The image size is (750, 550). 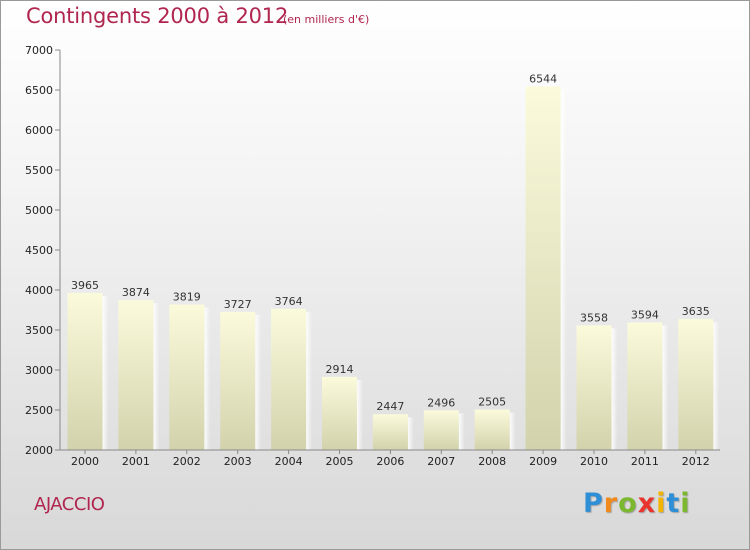 What do you see at coordinates (136, 461) in the screenshot?
I see `x-tick-label: 2001` at bounding box center [136, 461].